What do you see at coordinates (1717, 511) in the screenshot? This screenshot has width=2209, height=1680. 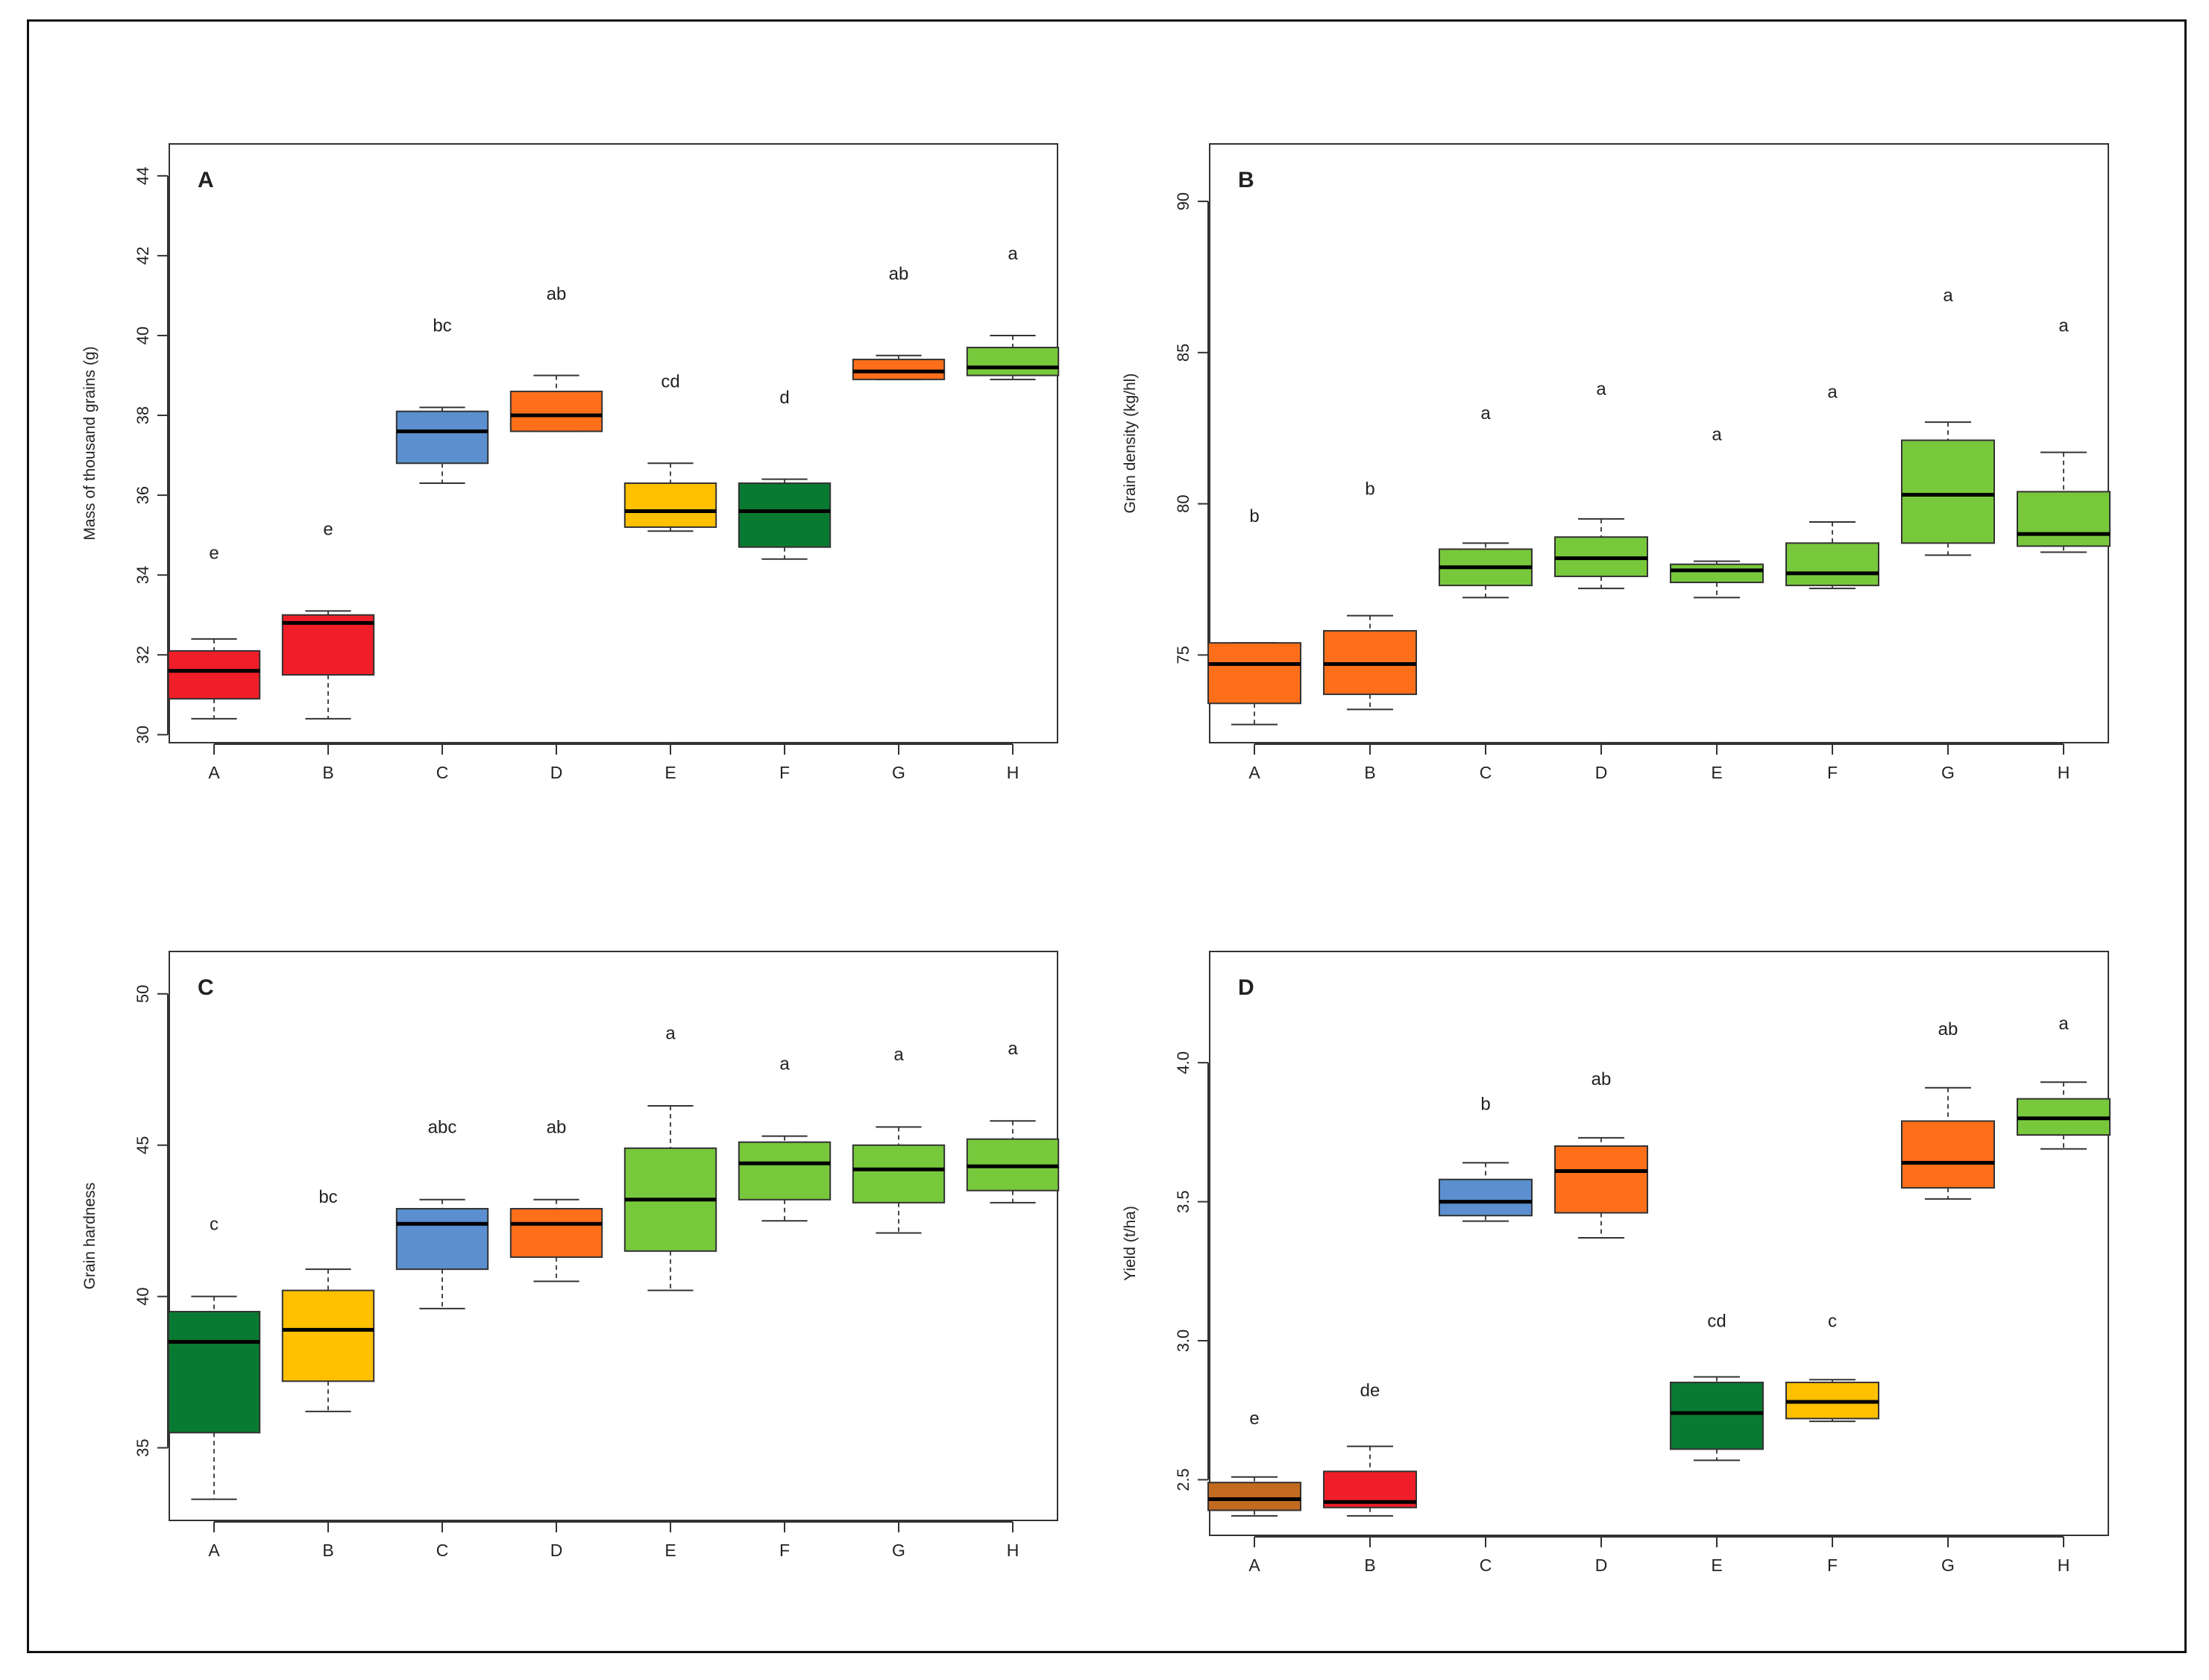 I see `box-e: a` at bounding box center [1717, 511].